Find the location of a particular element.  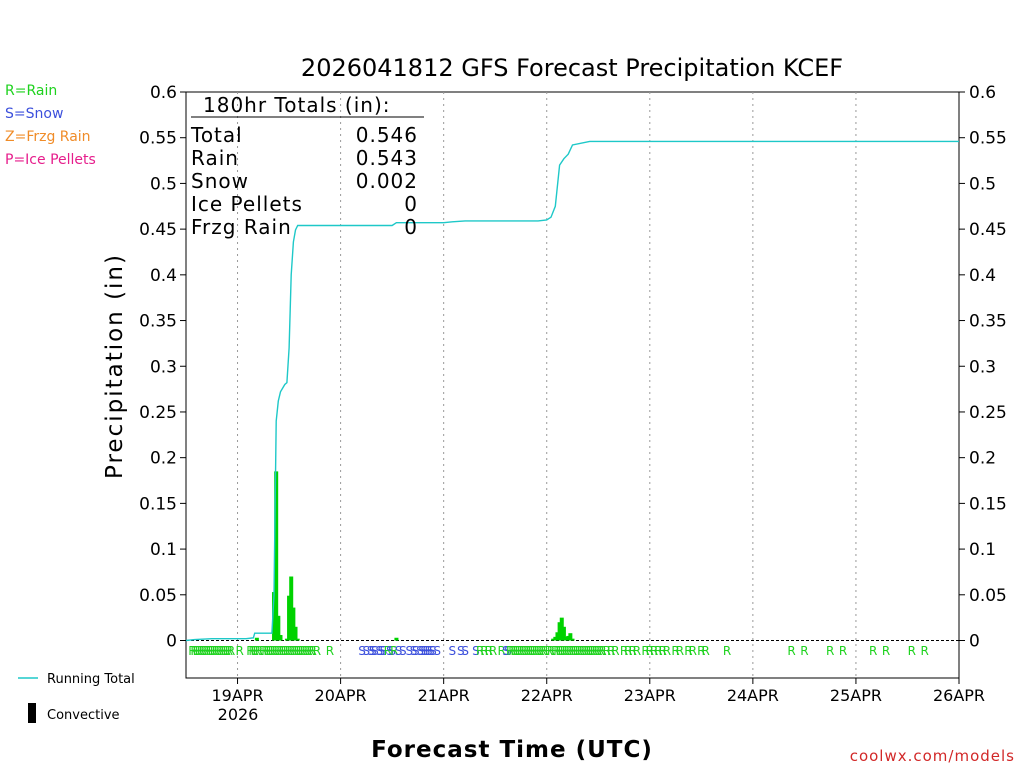

y-tick-label-left: 0.35 is located at coordinates (158, 322).